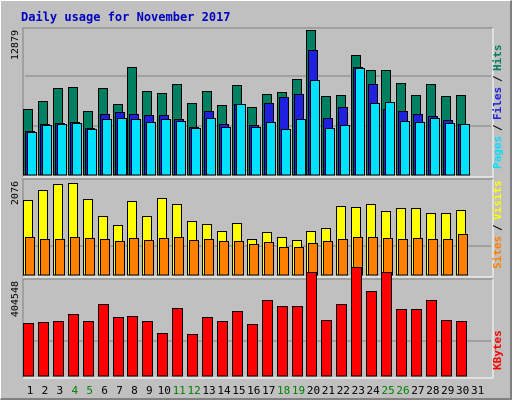 The image size is (512, 401). Describe the element at coordinates (104, 390) in the screenshot. I see `x-tick-label-day-6: 6` at that location.